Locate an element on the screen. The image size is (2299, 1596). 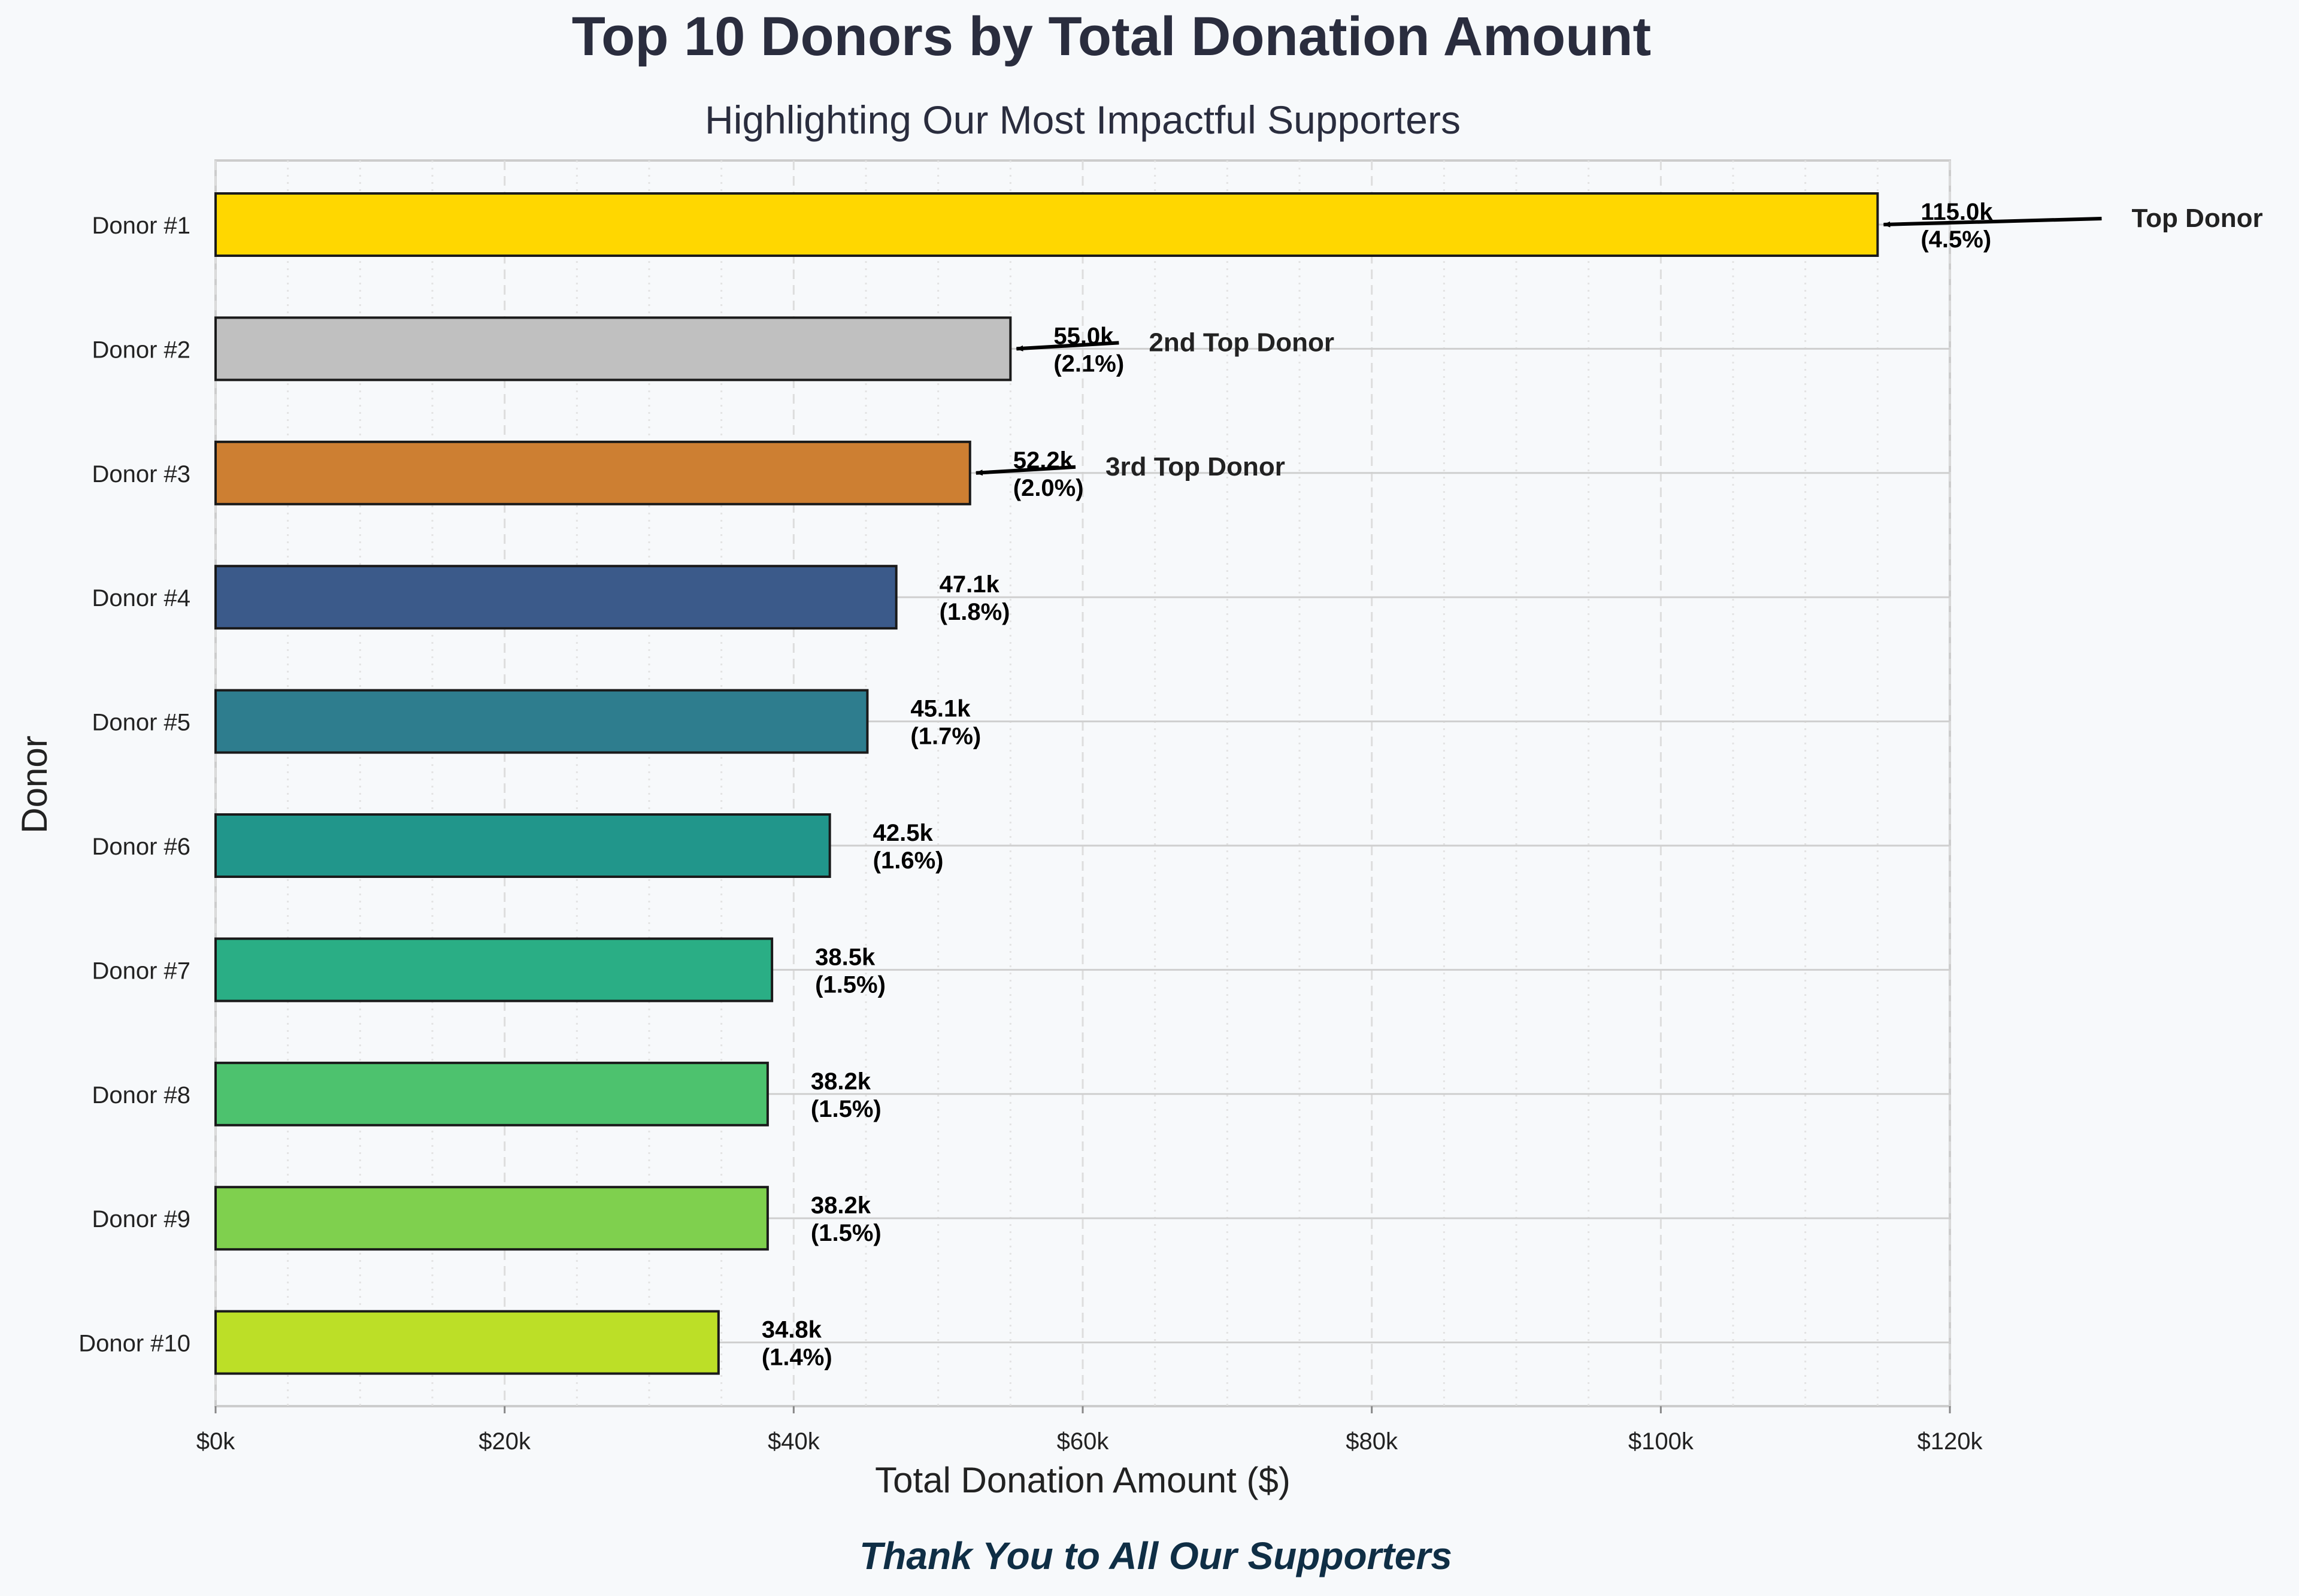
value-label: 47.1k is located at coordinates (970, 584).